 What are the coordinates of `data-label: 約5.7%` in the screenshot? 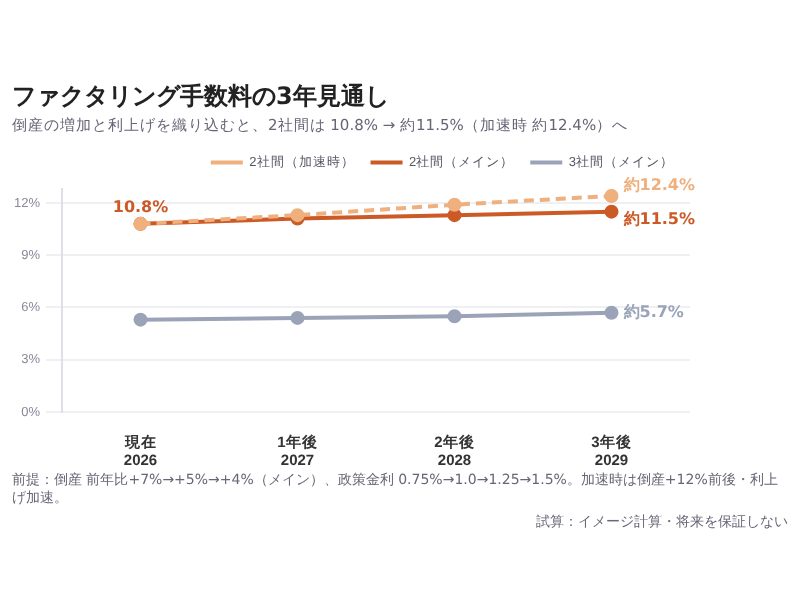 It's located at (652, 311).